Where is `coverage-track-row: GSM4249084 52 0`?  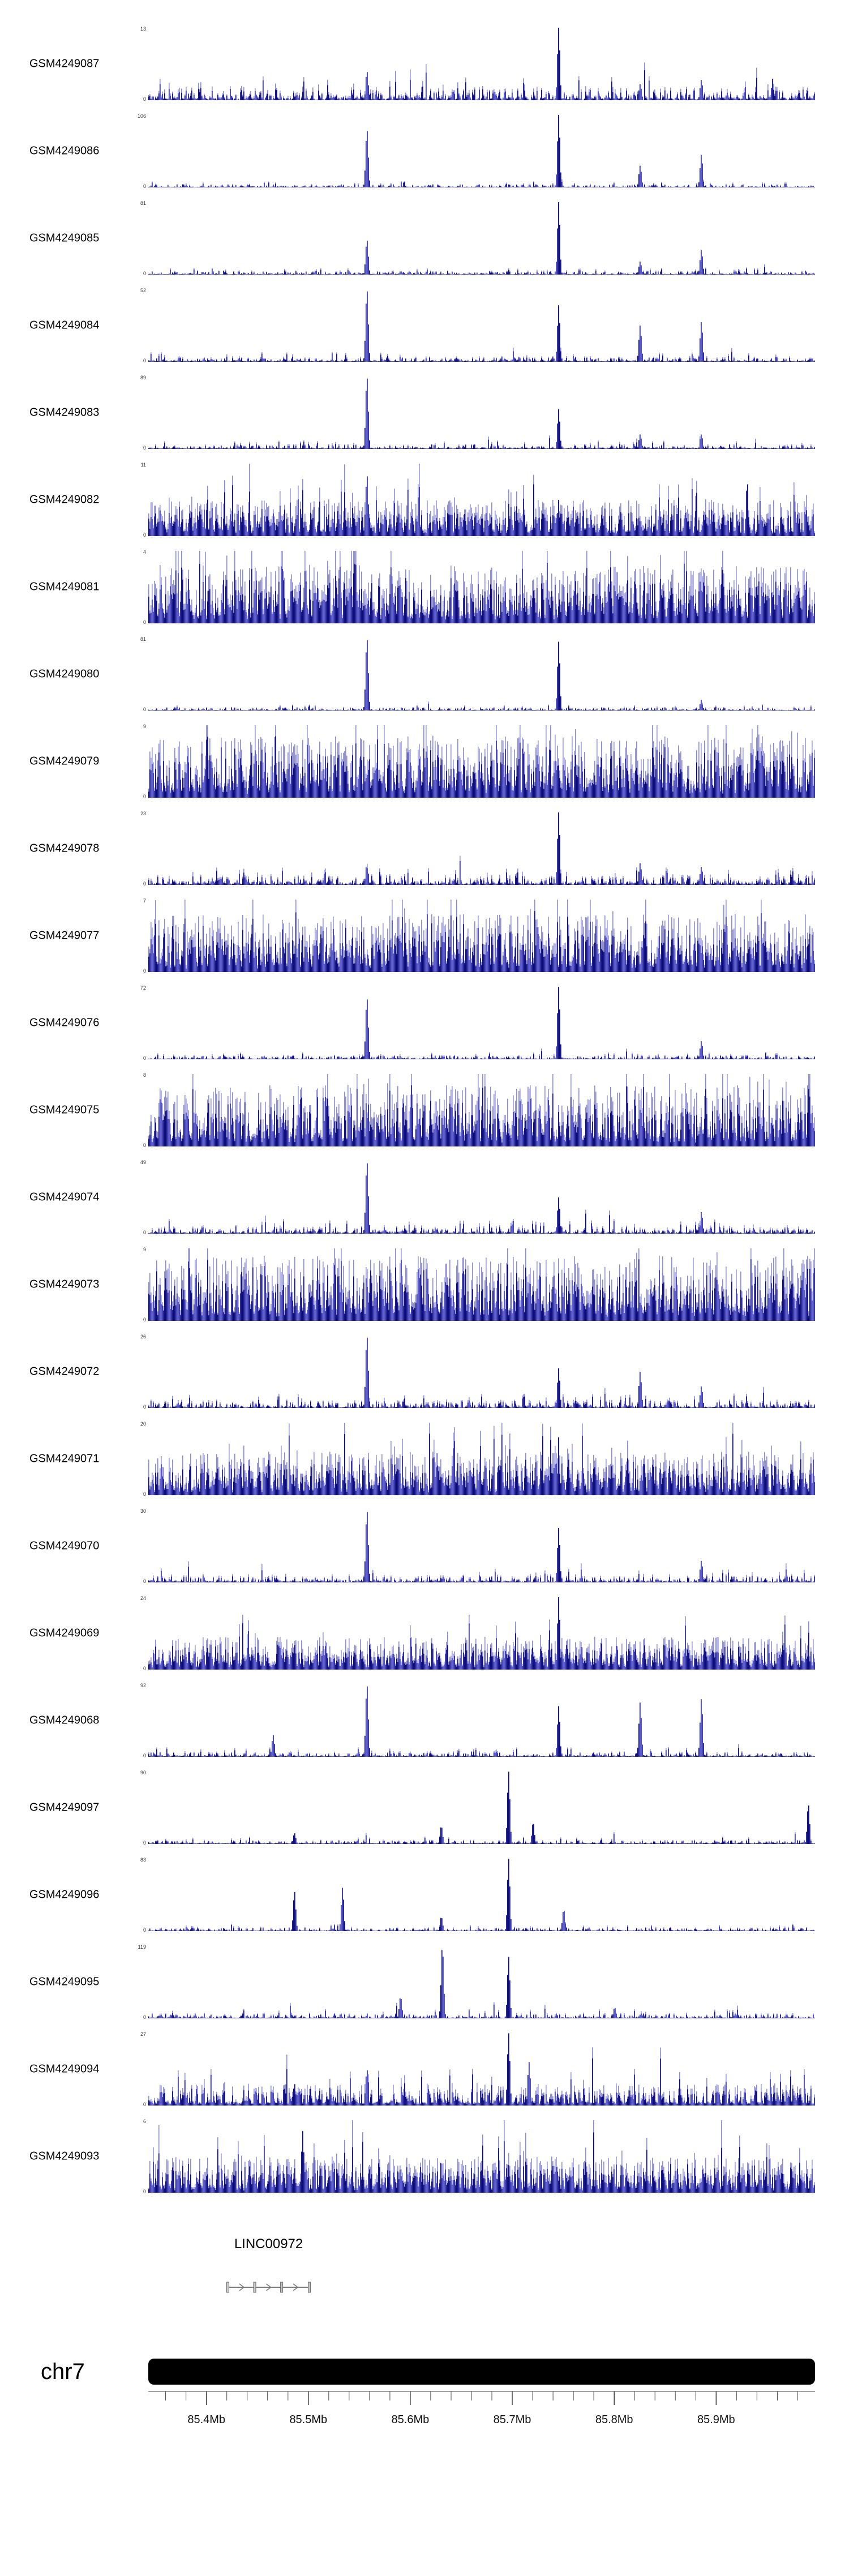 coverage-track-row: GSM4249084 52 0 is located at coordinates (424, 325).